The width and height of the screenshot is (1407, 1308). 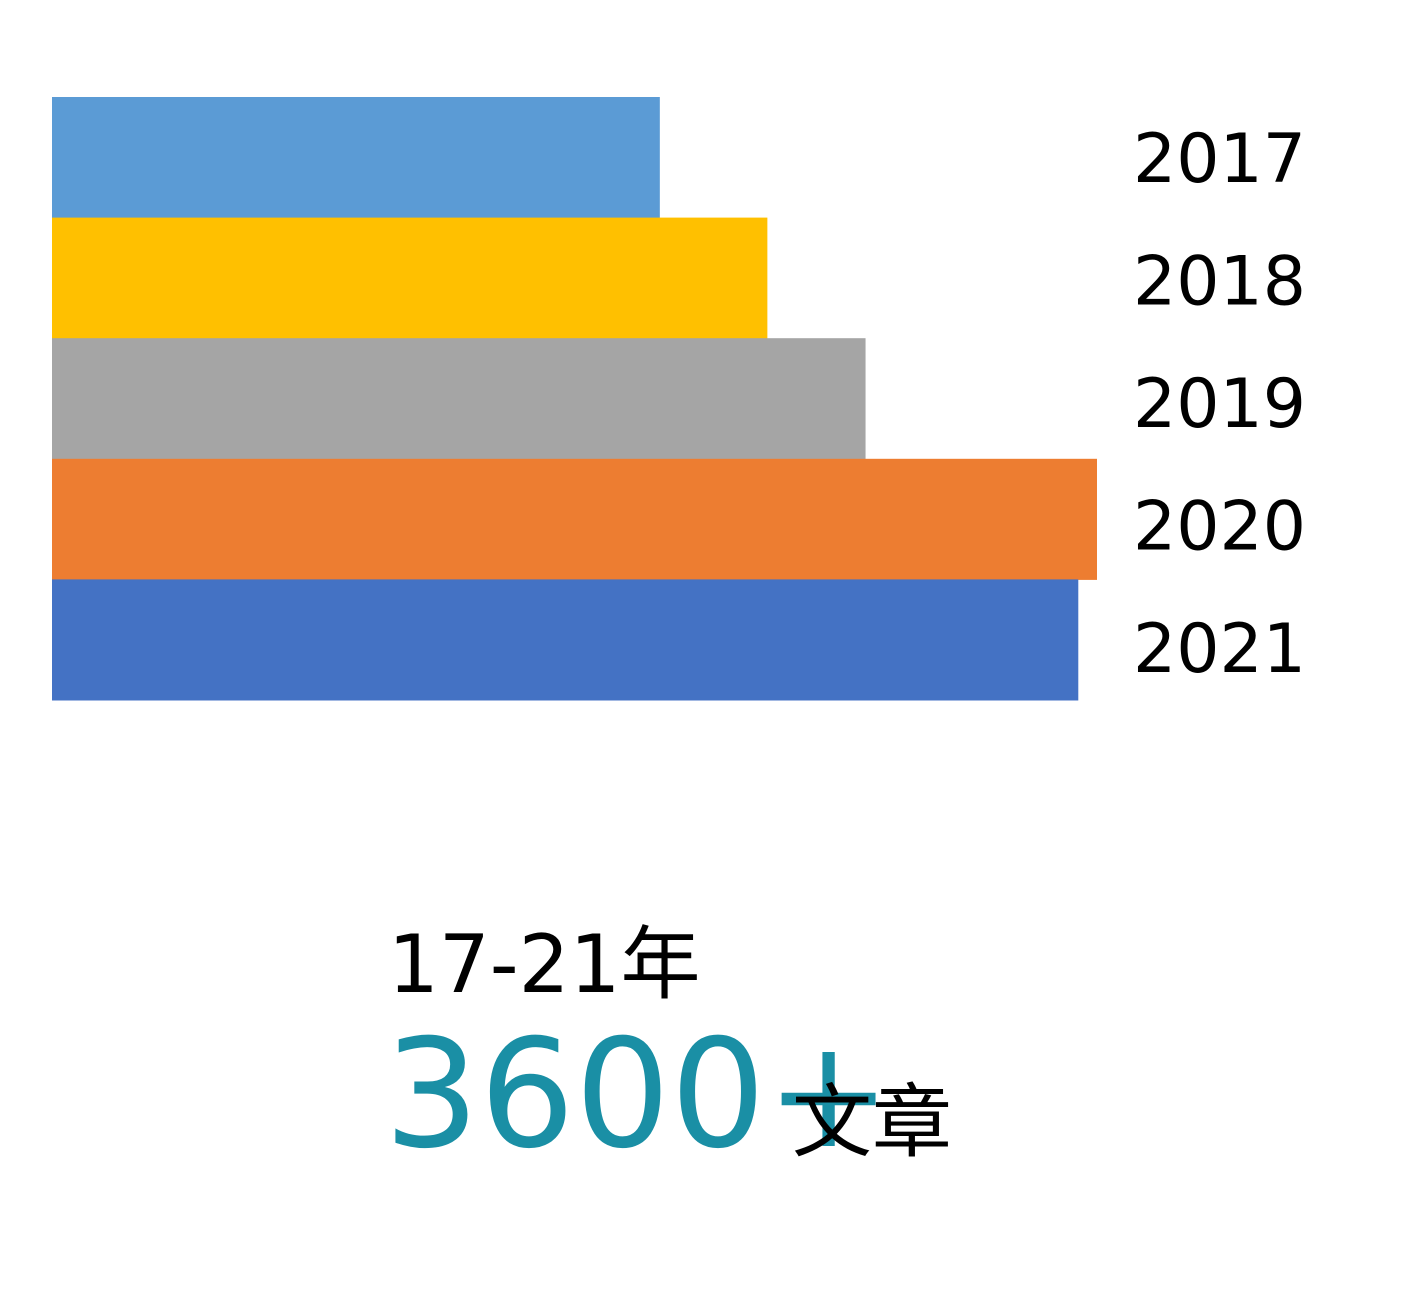 I want to click on total-number: 3600+, so click(x=637, y=1095).